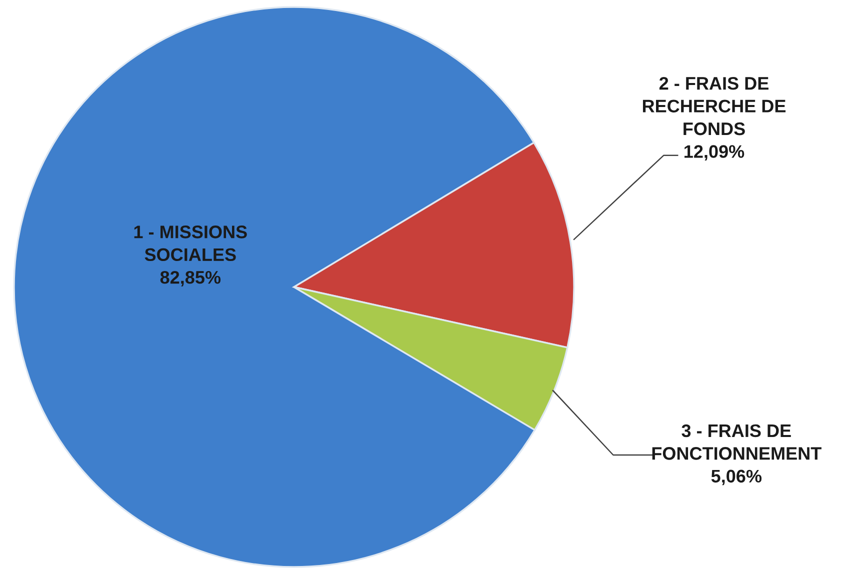 Image resolution: width=859 pixels, height=568 pixels. Describe the element at coordinates (190, 244) in the screenshot. I see `slice-label: 1 - MISSIONS SOCIALES` at that location.